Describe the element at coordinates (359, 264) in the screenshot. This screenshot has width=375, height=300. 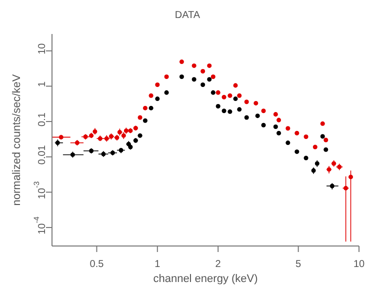
I see `x-tick-label: 10` at that location.